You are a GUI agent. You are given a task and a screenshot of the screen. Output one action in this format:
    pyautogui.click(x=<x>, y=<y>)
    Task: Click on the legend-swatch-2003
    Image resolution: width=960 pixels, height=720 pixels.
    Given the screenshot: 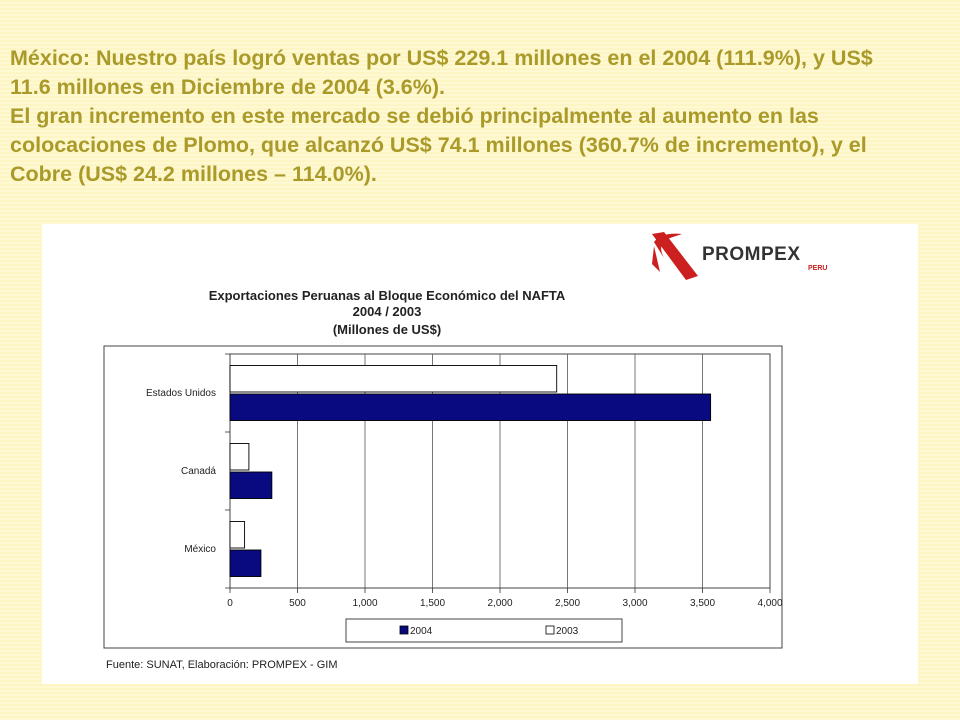 What is the action you would take?
    pyautogui.click(x=550, y=630)
    